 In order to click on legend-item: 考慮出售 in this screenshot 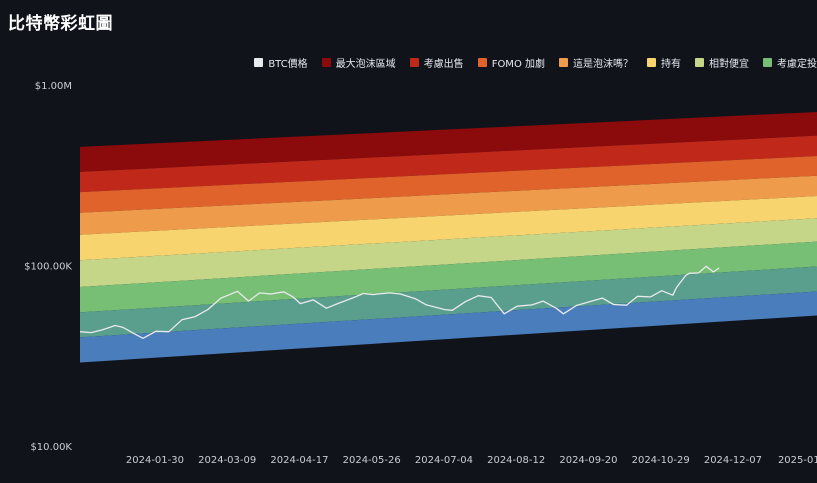, I will do `click(436, 62)`.